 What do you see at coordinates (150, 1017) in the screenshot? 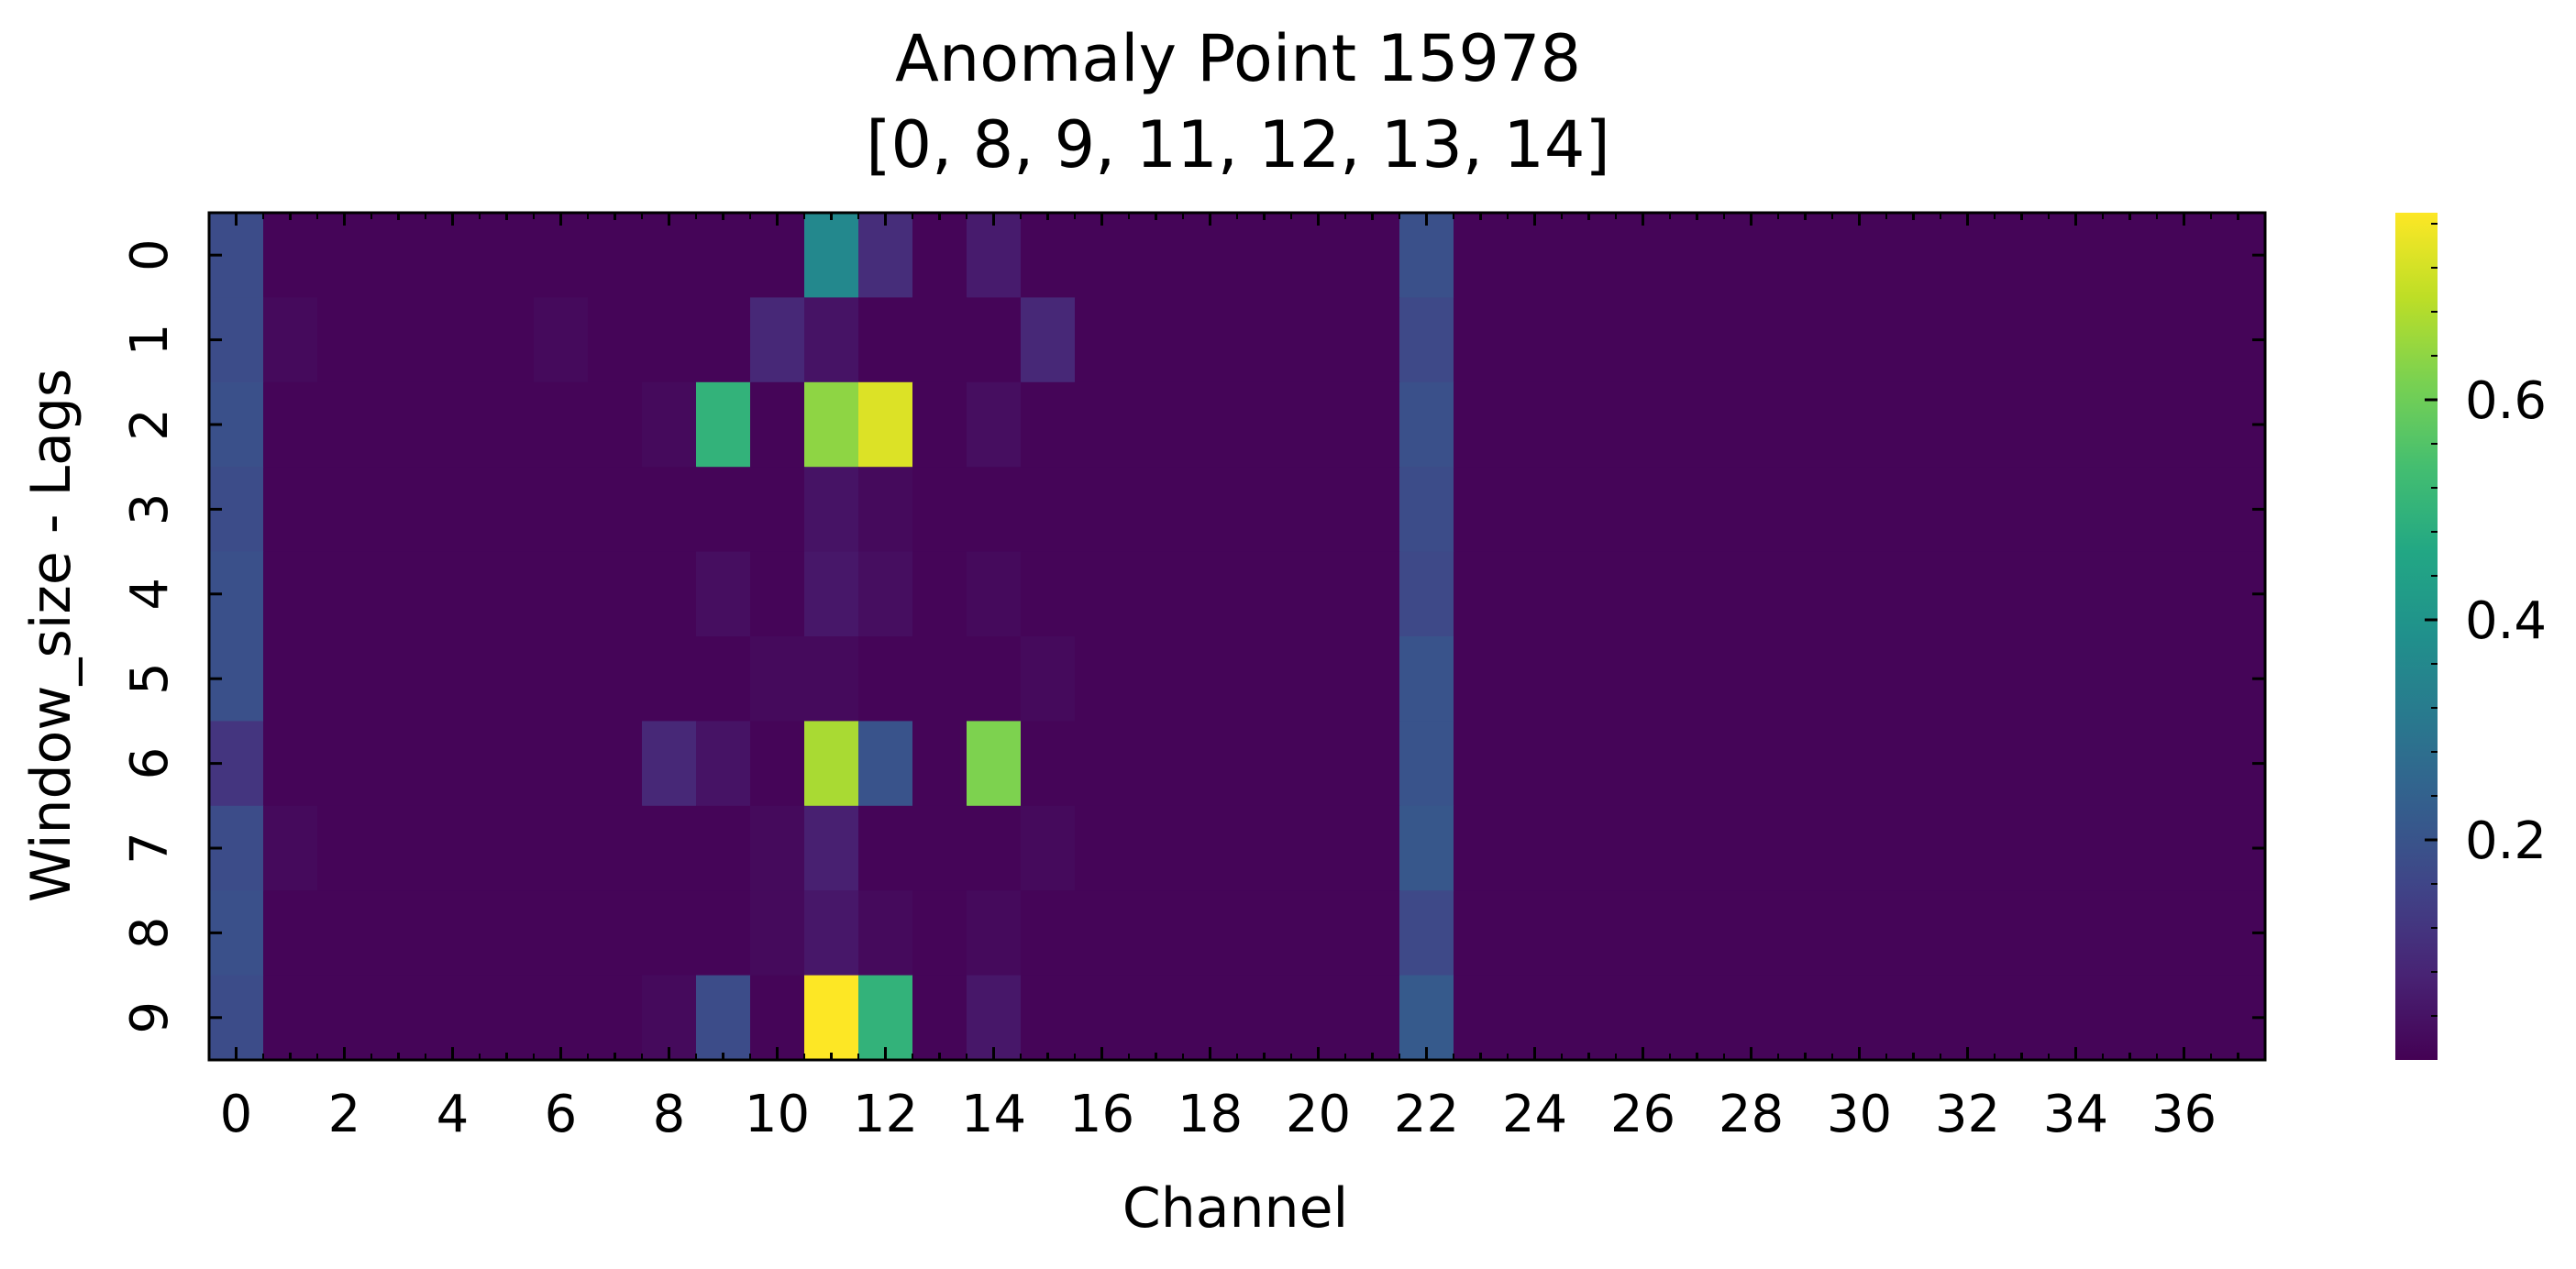
I see `y-tick-label: 9` at bounding box center [150, 1017].